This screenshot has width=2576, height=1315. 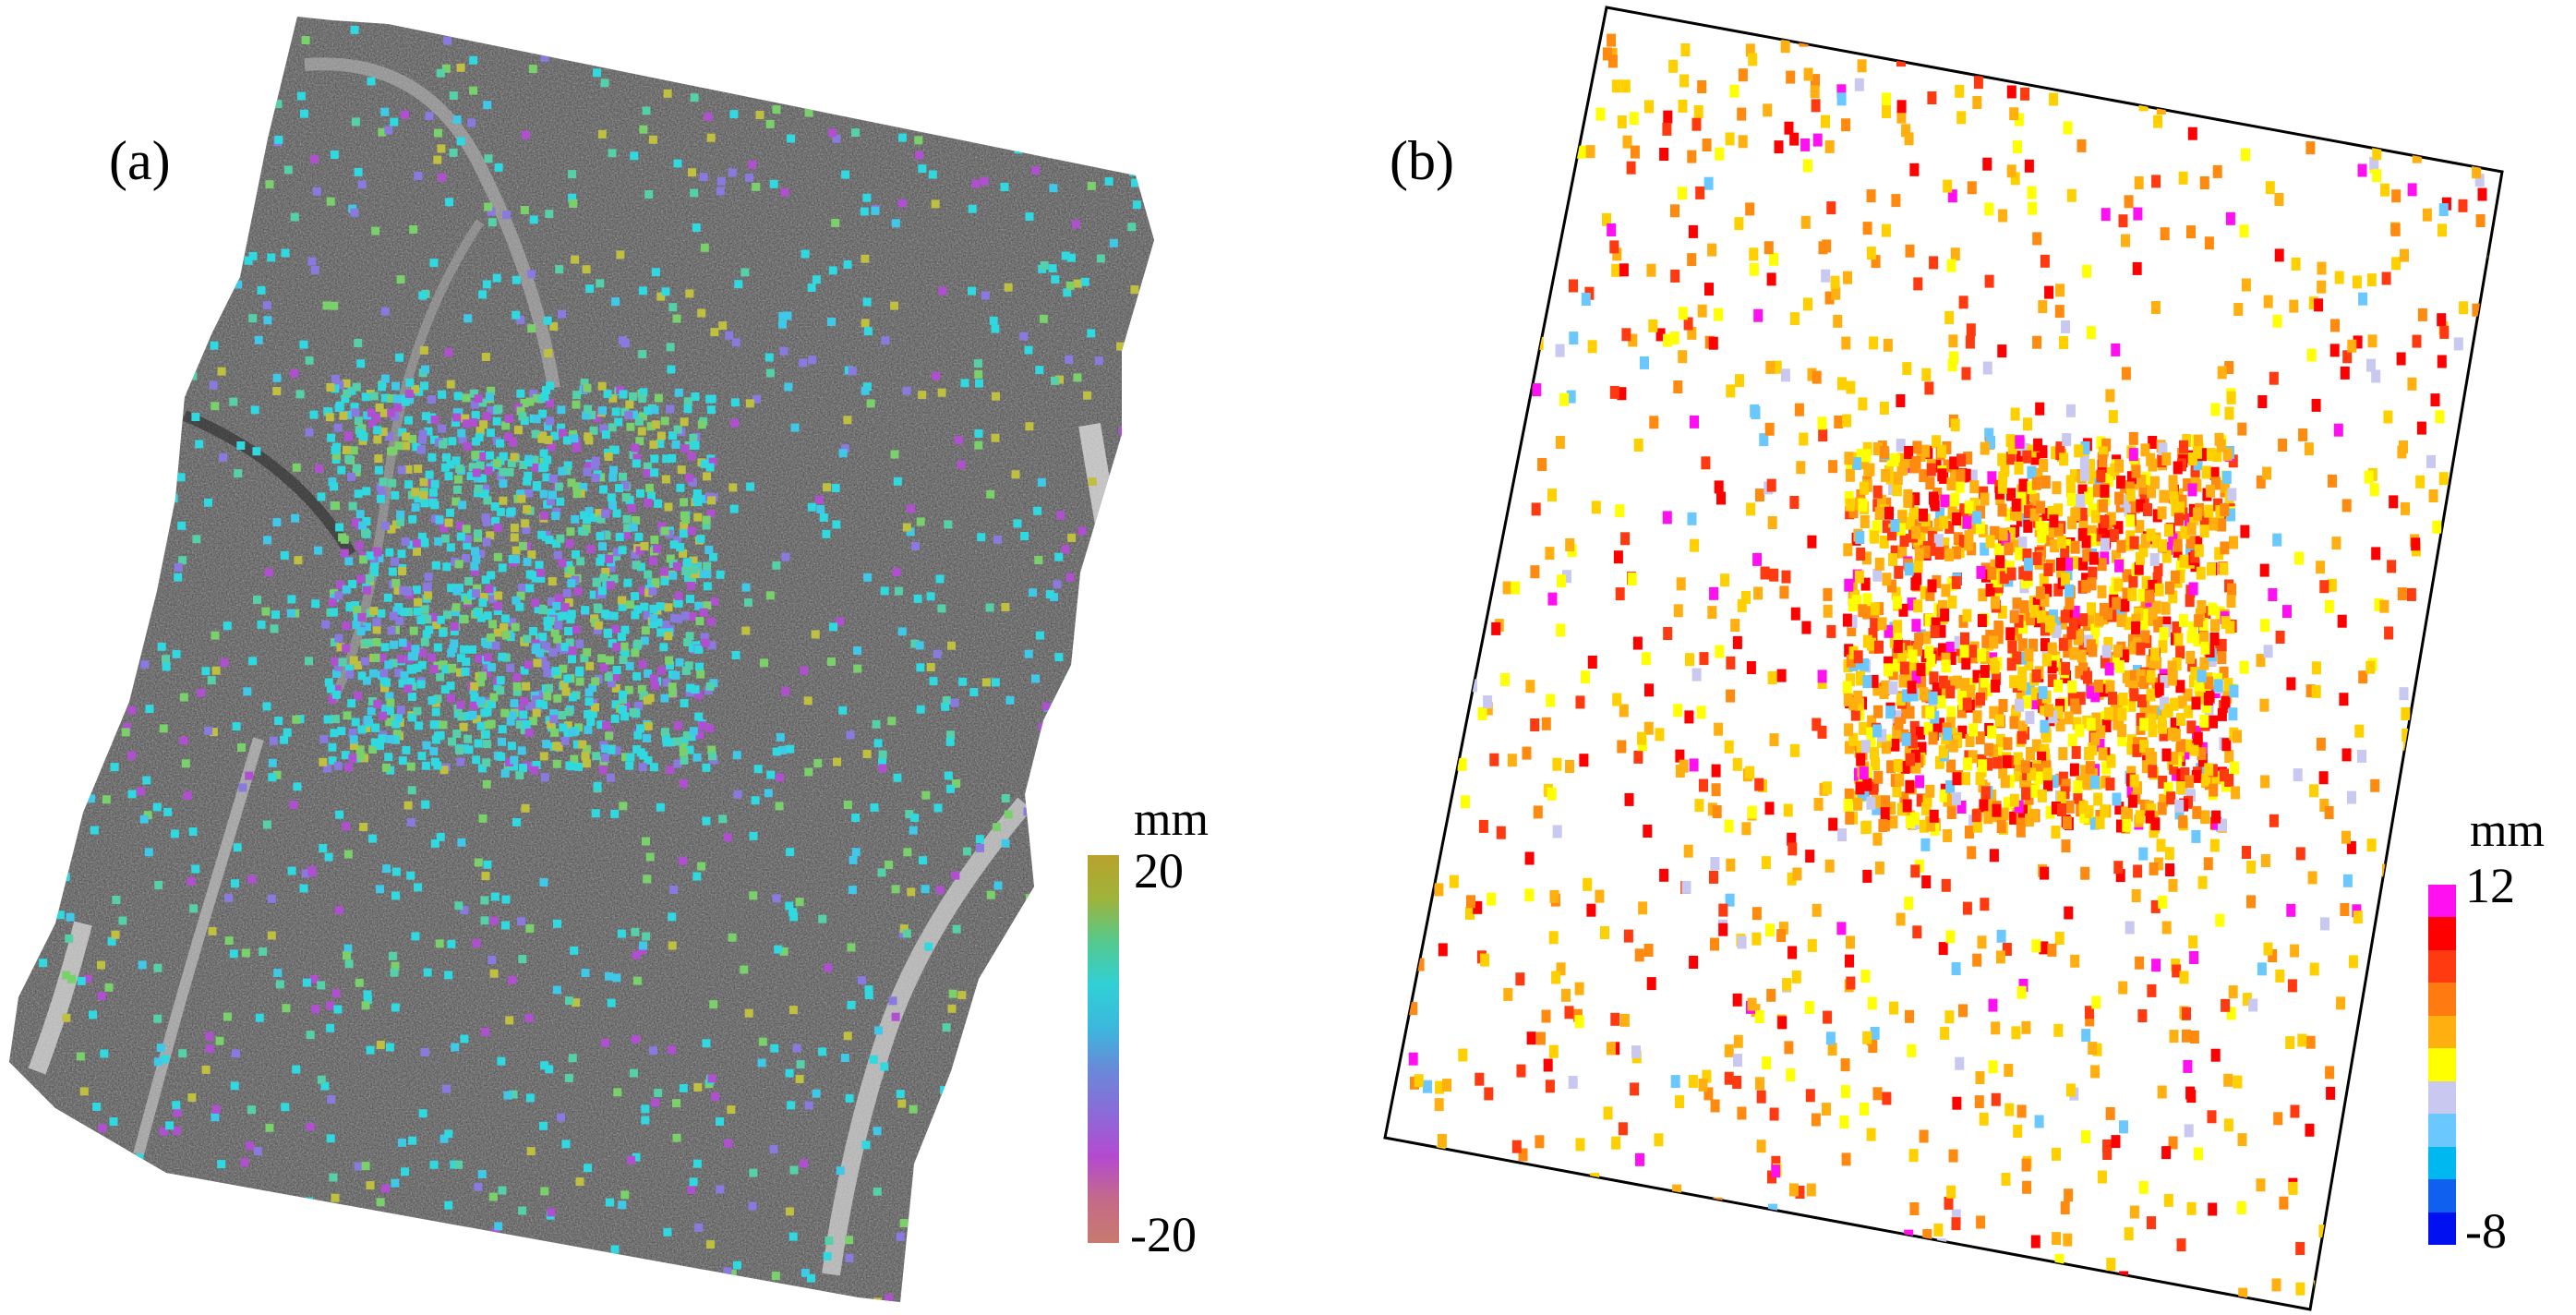 I want to click on panel-a-colorbar-max-label: 20, so click(x=1159, y=871).